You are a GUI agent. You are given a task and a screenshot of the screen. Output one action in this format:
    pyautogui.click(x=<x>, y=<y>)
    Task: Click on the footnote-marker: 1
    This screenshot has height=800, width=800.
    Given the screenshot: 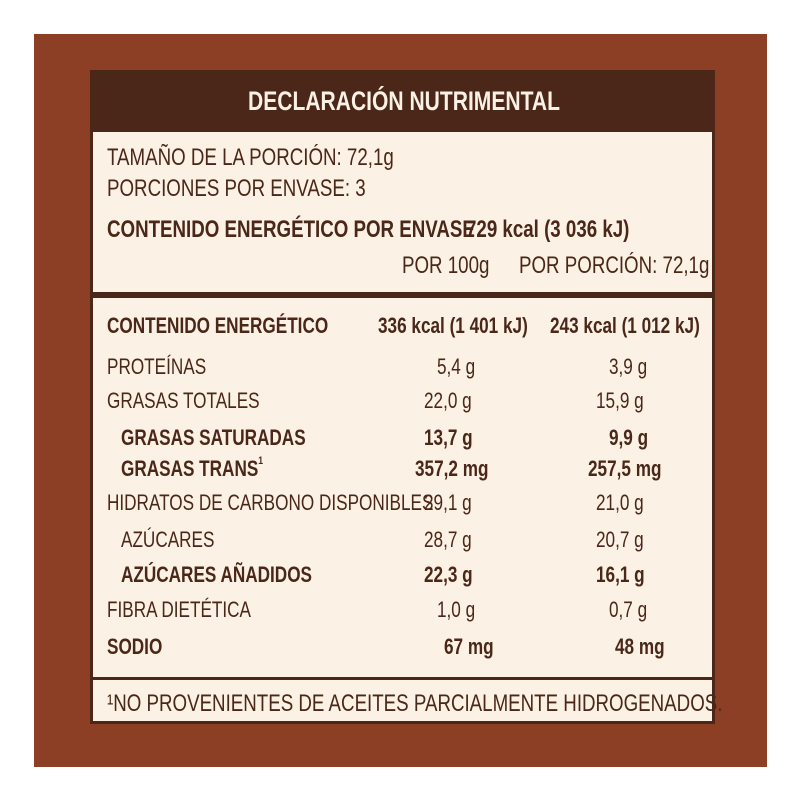 What is the action you would take?
    pyautogui.click(x=261, y=461)
    